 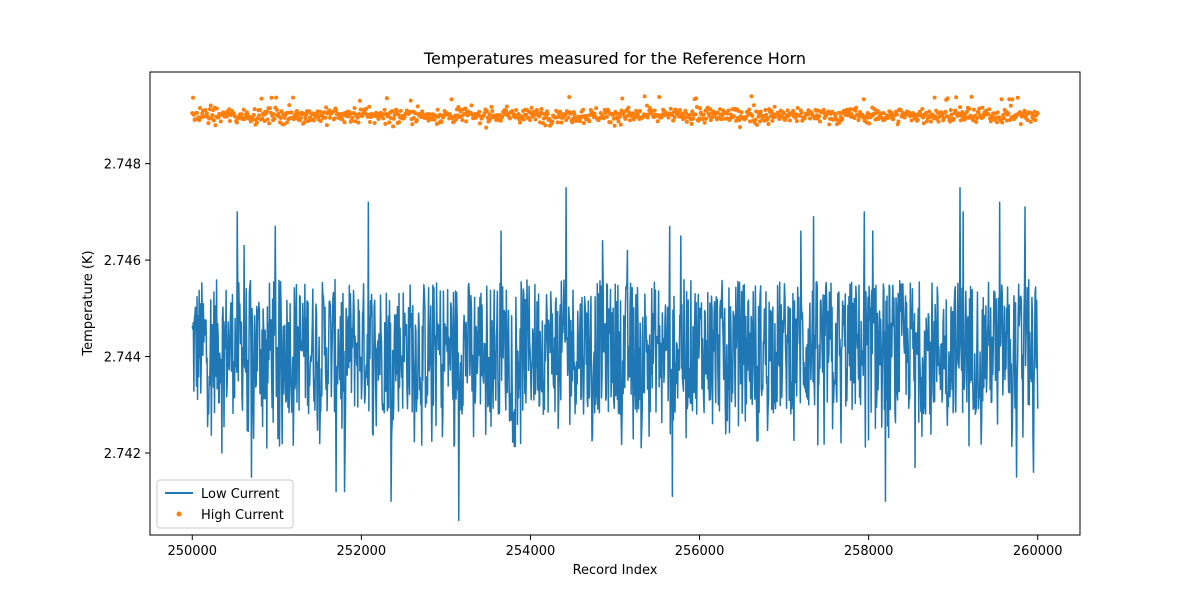 I want to click on legend: Low Current High Current, so click(x=225, y=504).